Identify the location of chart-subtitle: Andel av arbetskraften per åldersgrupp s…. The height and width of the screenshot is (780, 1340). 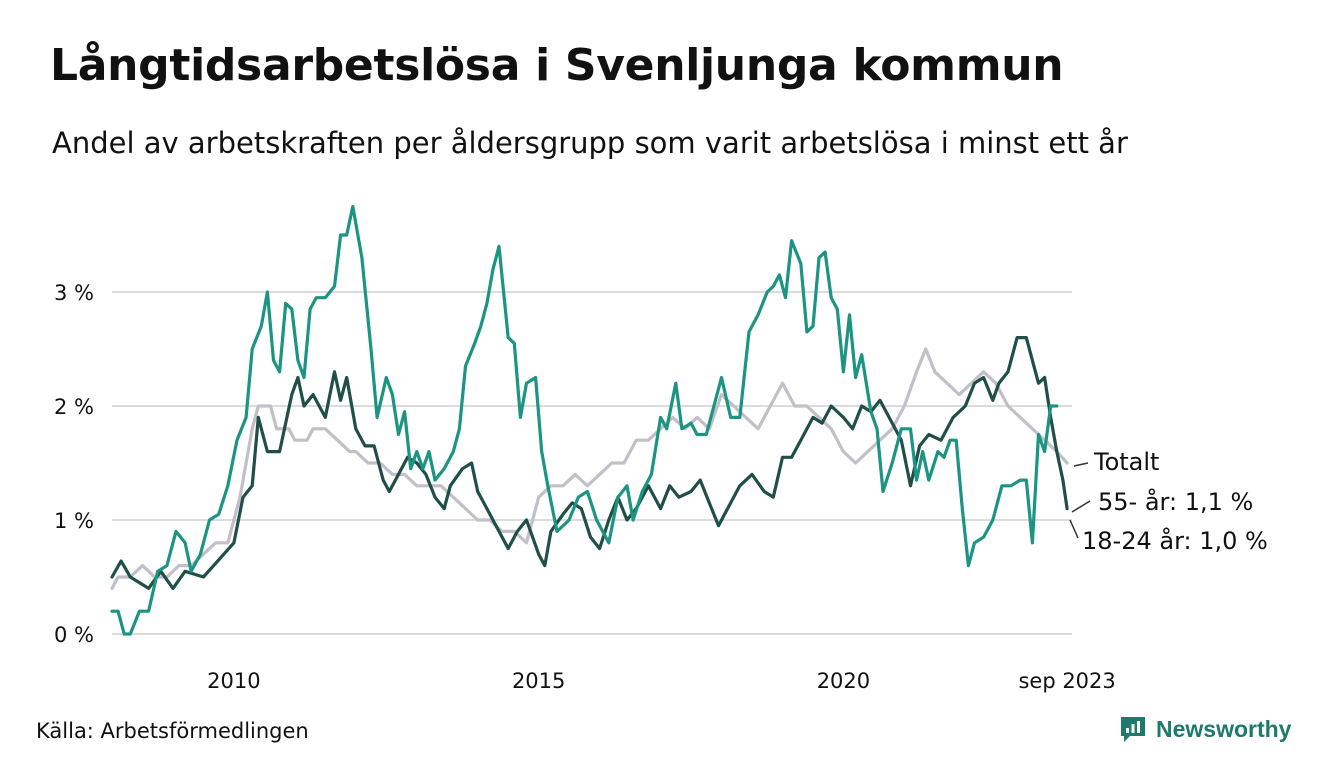
(590, 143).